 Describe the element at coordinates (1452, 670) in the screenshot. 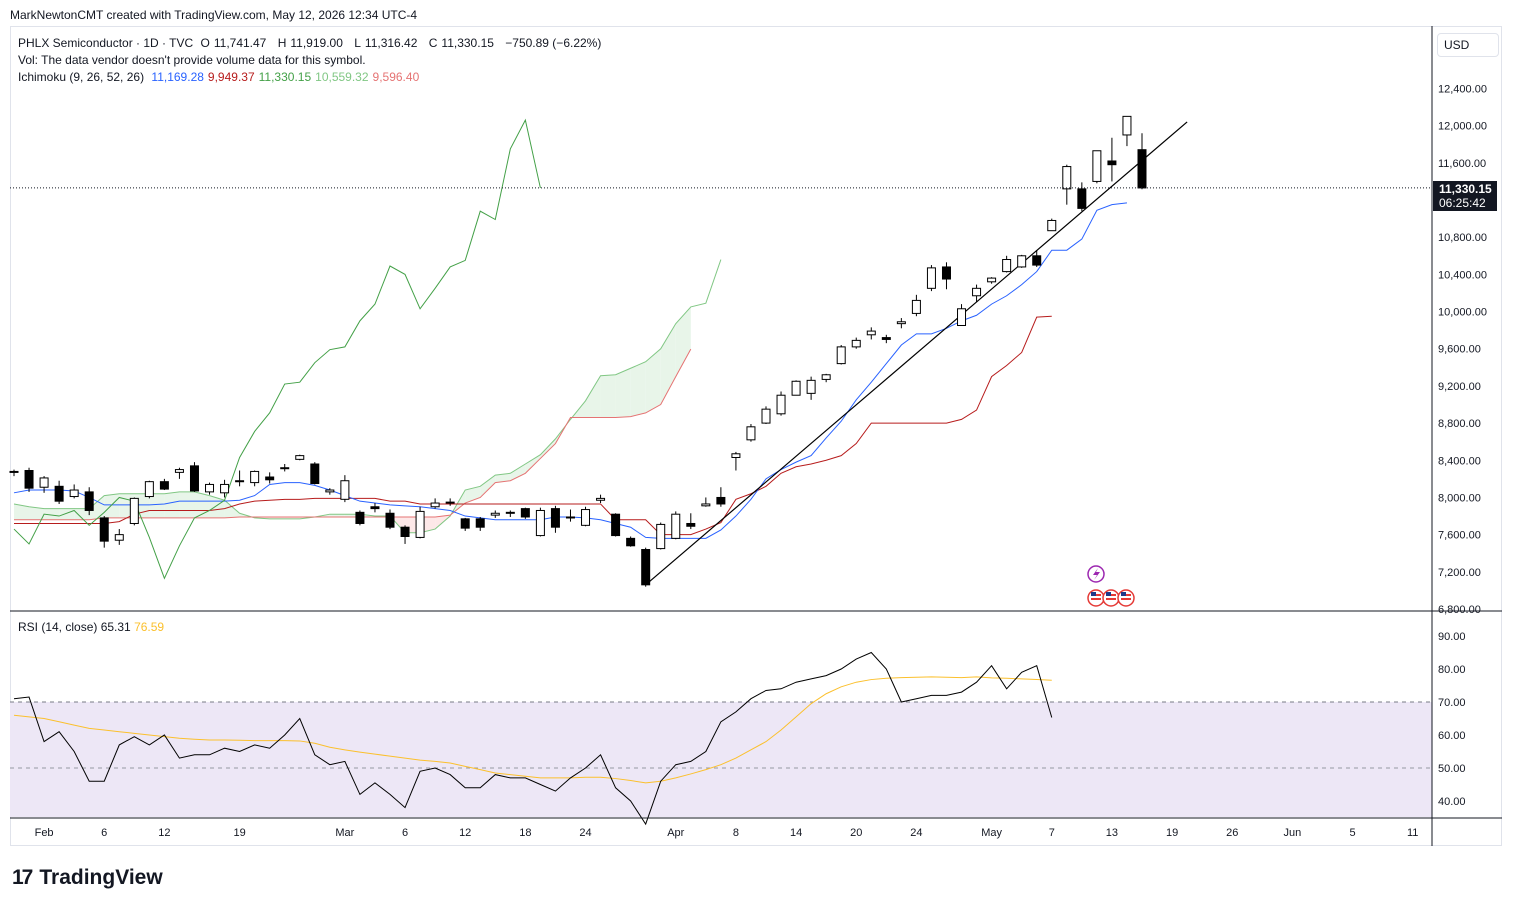

I see `rsi-tick-label: 80.00` at that location.